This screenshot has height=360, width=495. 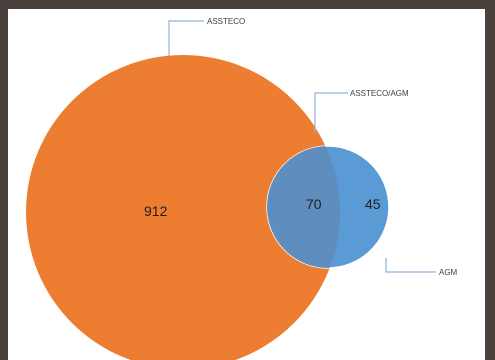 I want to click on agm-only-count: 45, so click(x=373, y=204).